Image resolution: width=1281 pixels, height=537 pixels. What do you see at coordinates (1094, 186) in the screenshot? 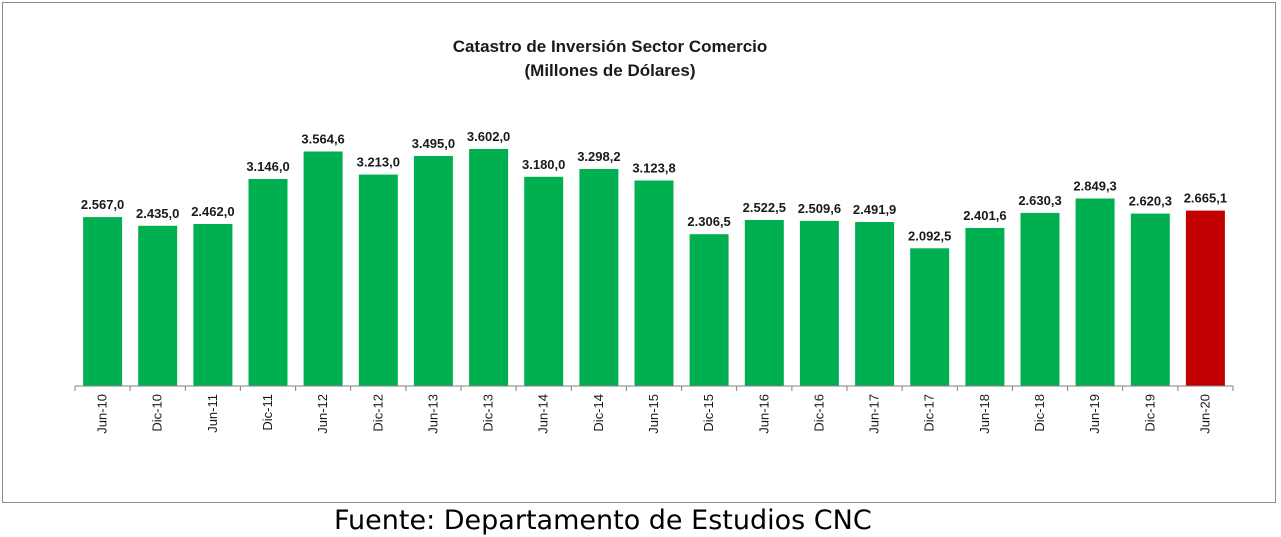
I see `value-label: 2.849,3` at bounding box center [1094, 186].